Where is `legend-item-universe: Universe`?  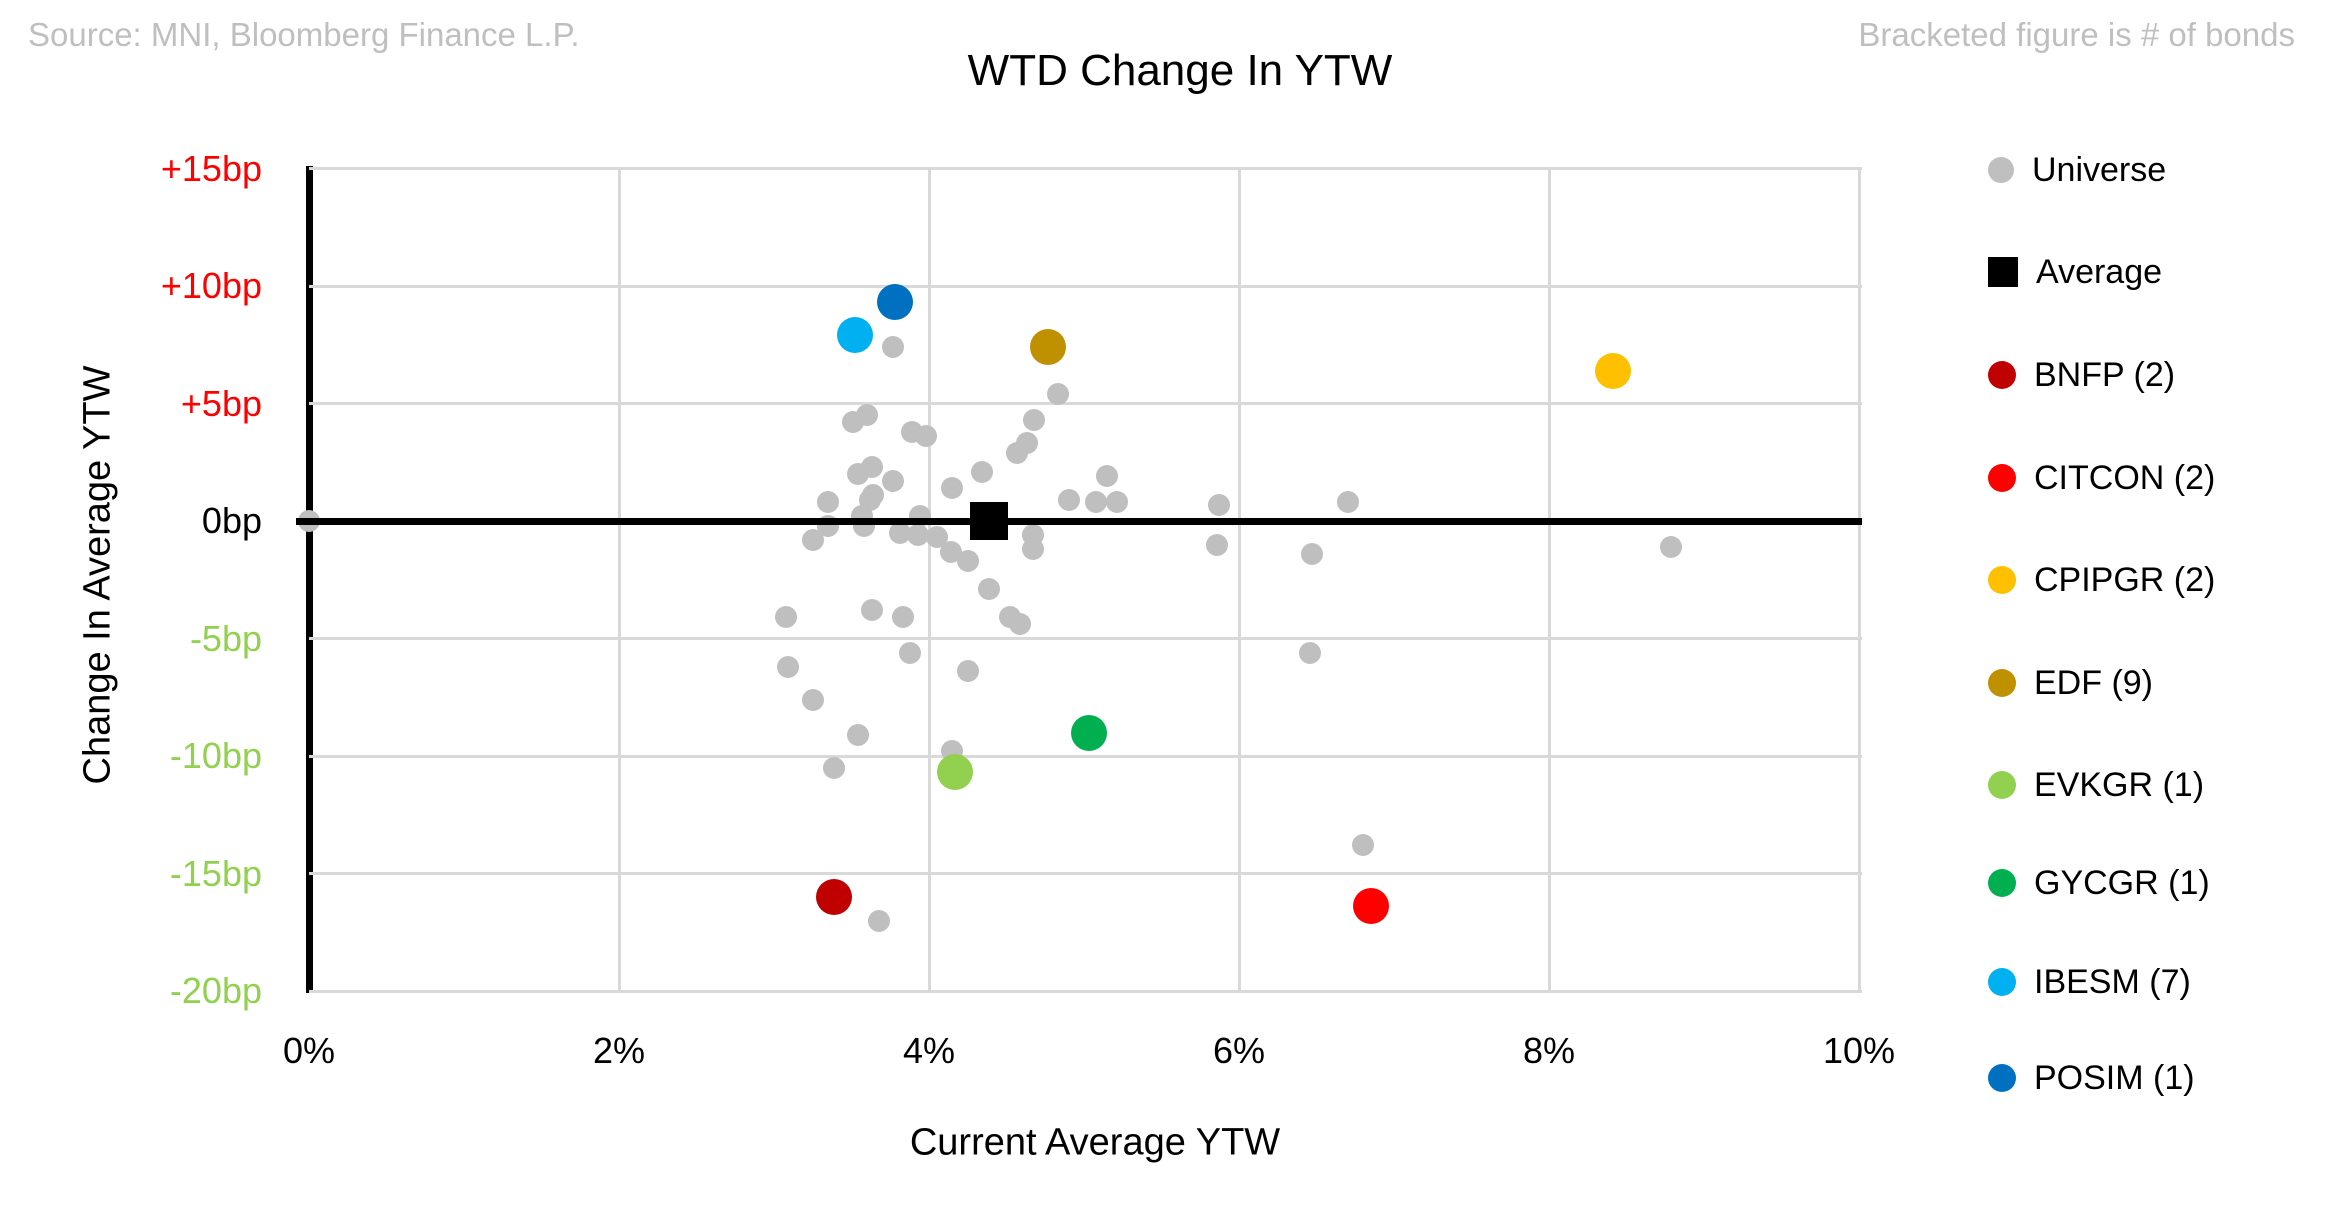 legend-item-universe: Universe is located at coordinates (2077, 170).